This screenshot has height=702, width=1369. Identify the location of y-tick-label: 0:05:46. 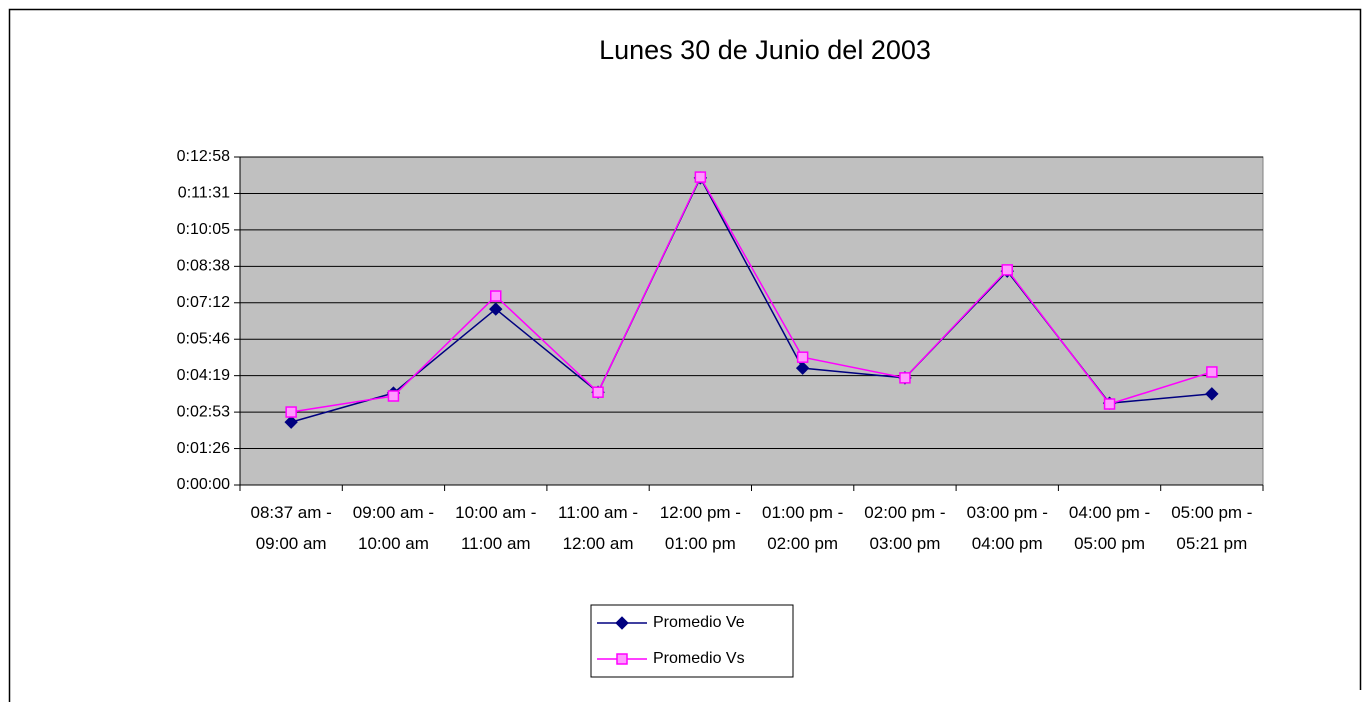
(203, 338).